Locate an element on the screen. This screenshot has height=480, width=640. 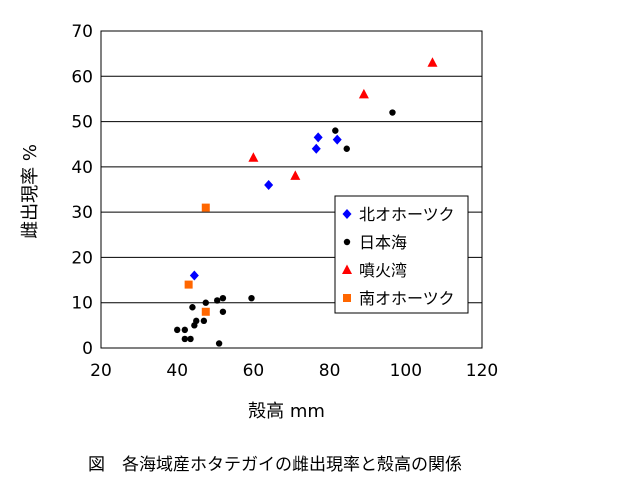
legend-label: 日本海 is located at coordinates (383, 242).